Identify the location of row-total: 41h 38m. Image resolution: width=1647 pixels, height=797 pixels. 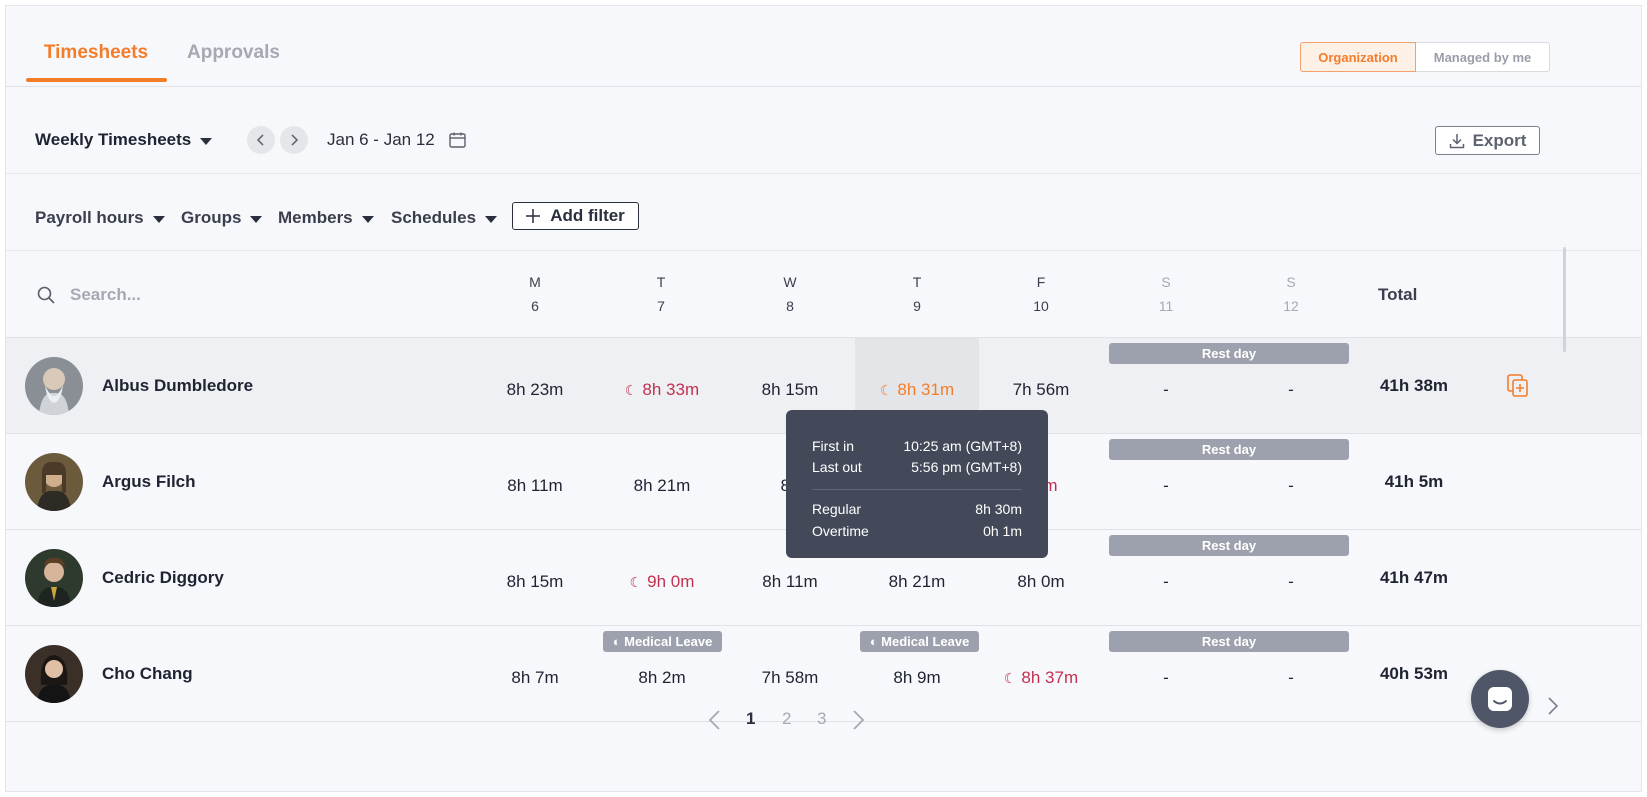
(1414, 385).